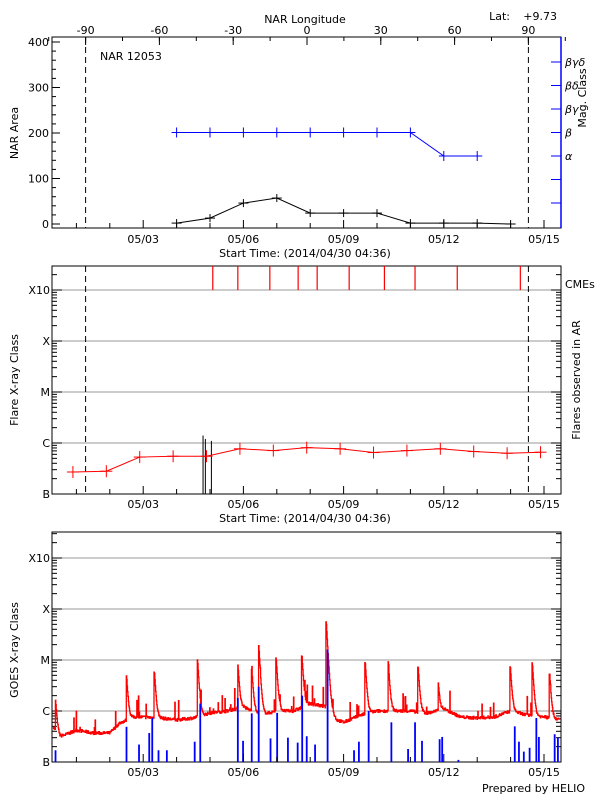 The image size is (600, 800). I want to click on mag-class-tick-label: α, so click(569, 156).